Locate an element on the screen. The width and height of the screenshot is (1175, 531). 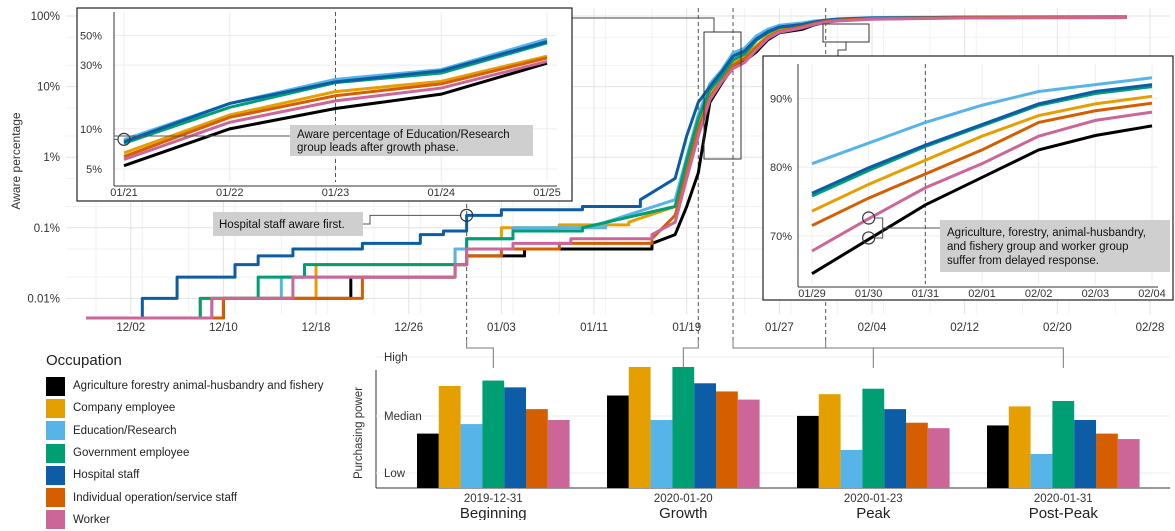
inset2-x-tick: 02/02 is located at coordinates (1039, 294).